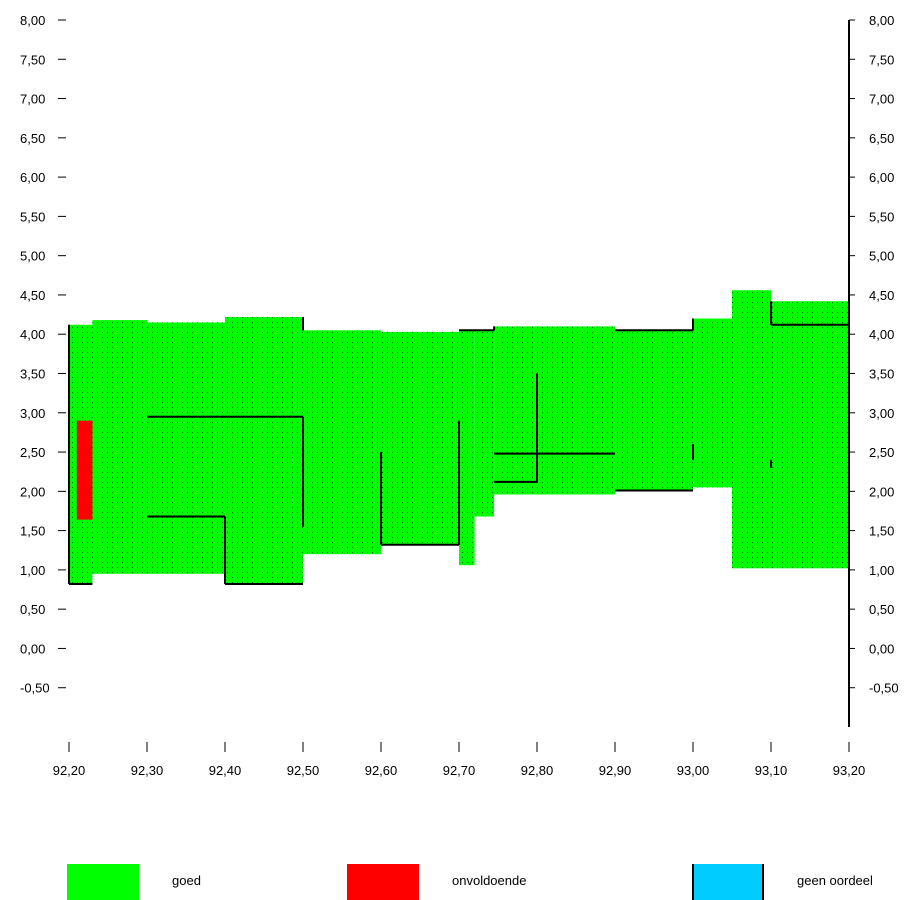  I want to click on y-tick-label-right: -0,50, so click(884, 688).